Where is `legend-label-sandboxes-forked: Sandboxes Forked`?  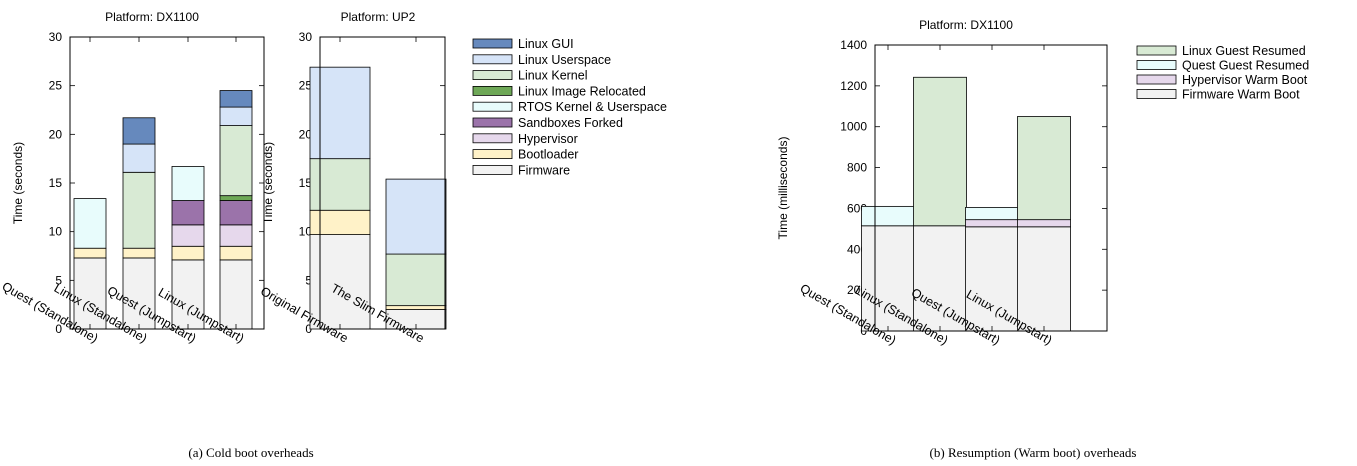 legend-label-sandboxes-forked: Sandboxes Forked is located at coordinates (570, 123).